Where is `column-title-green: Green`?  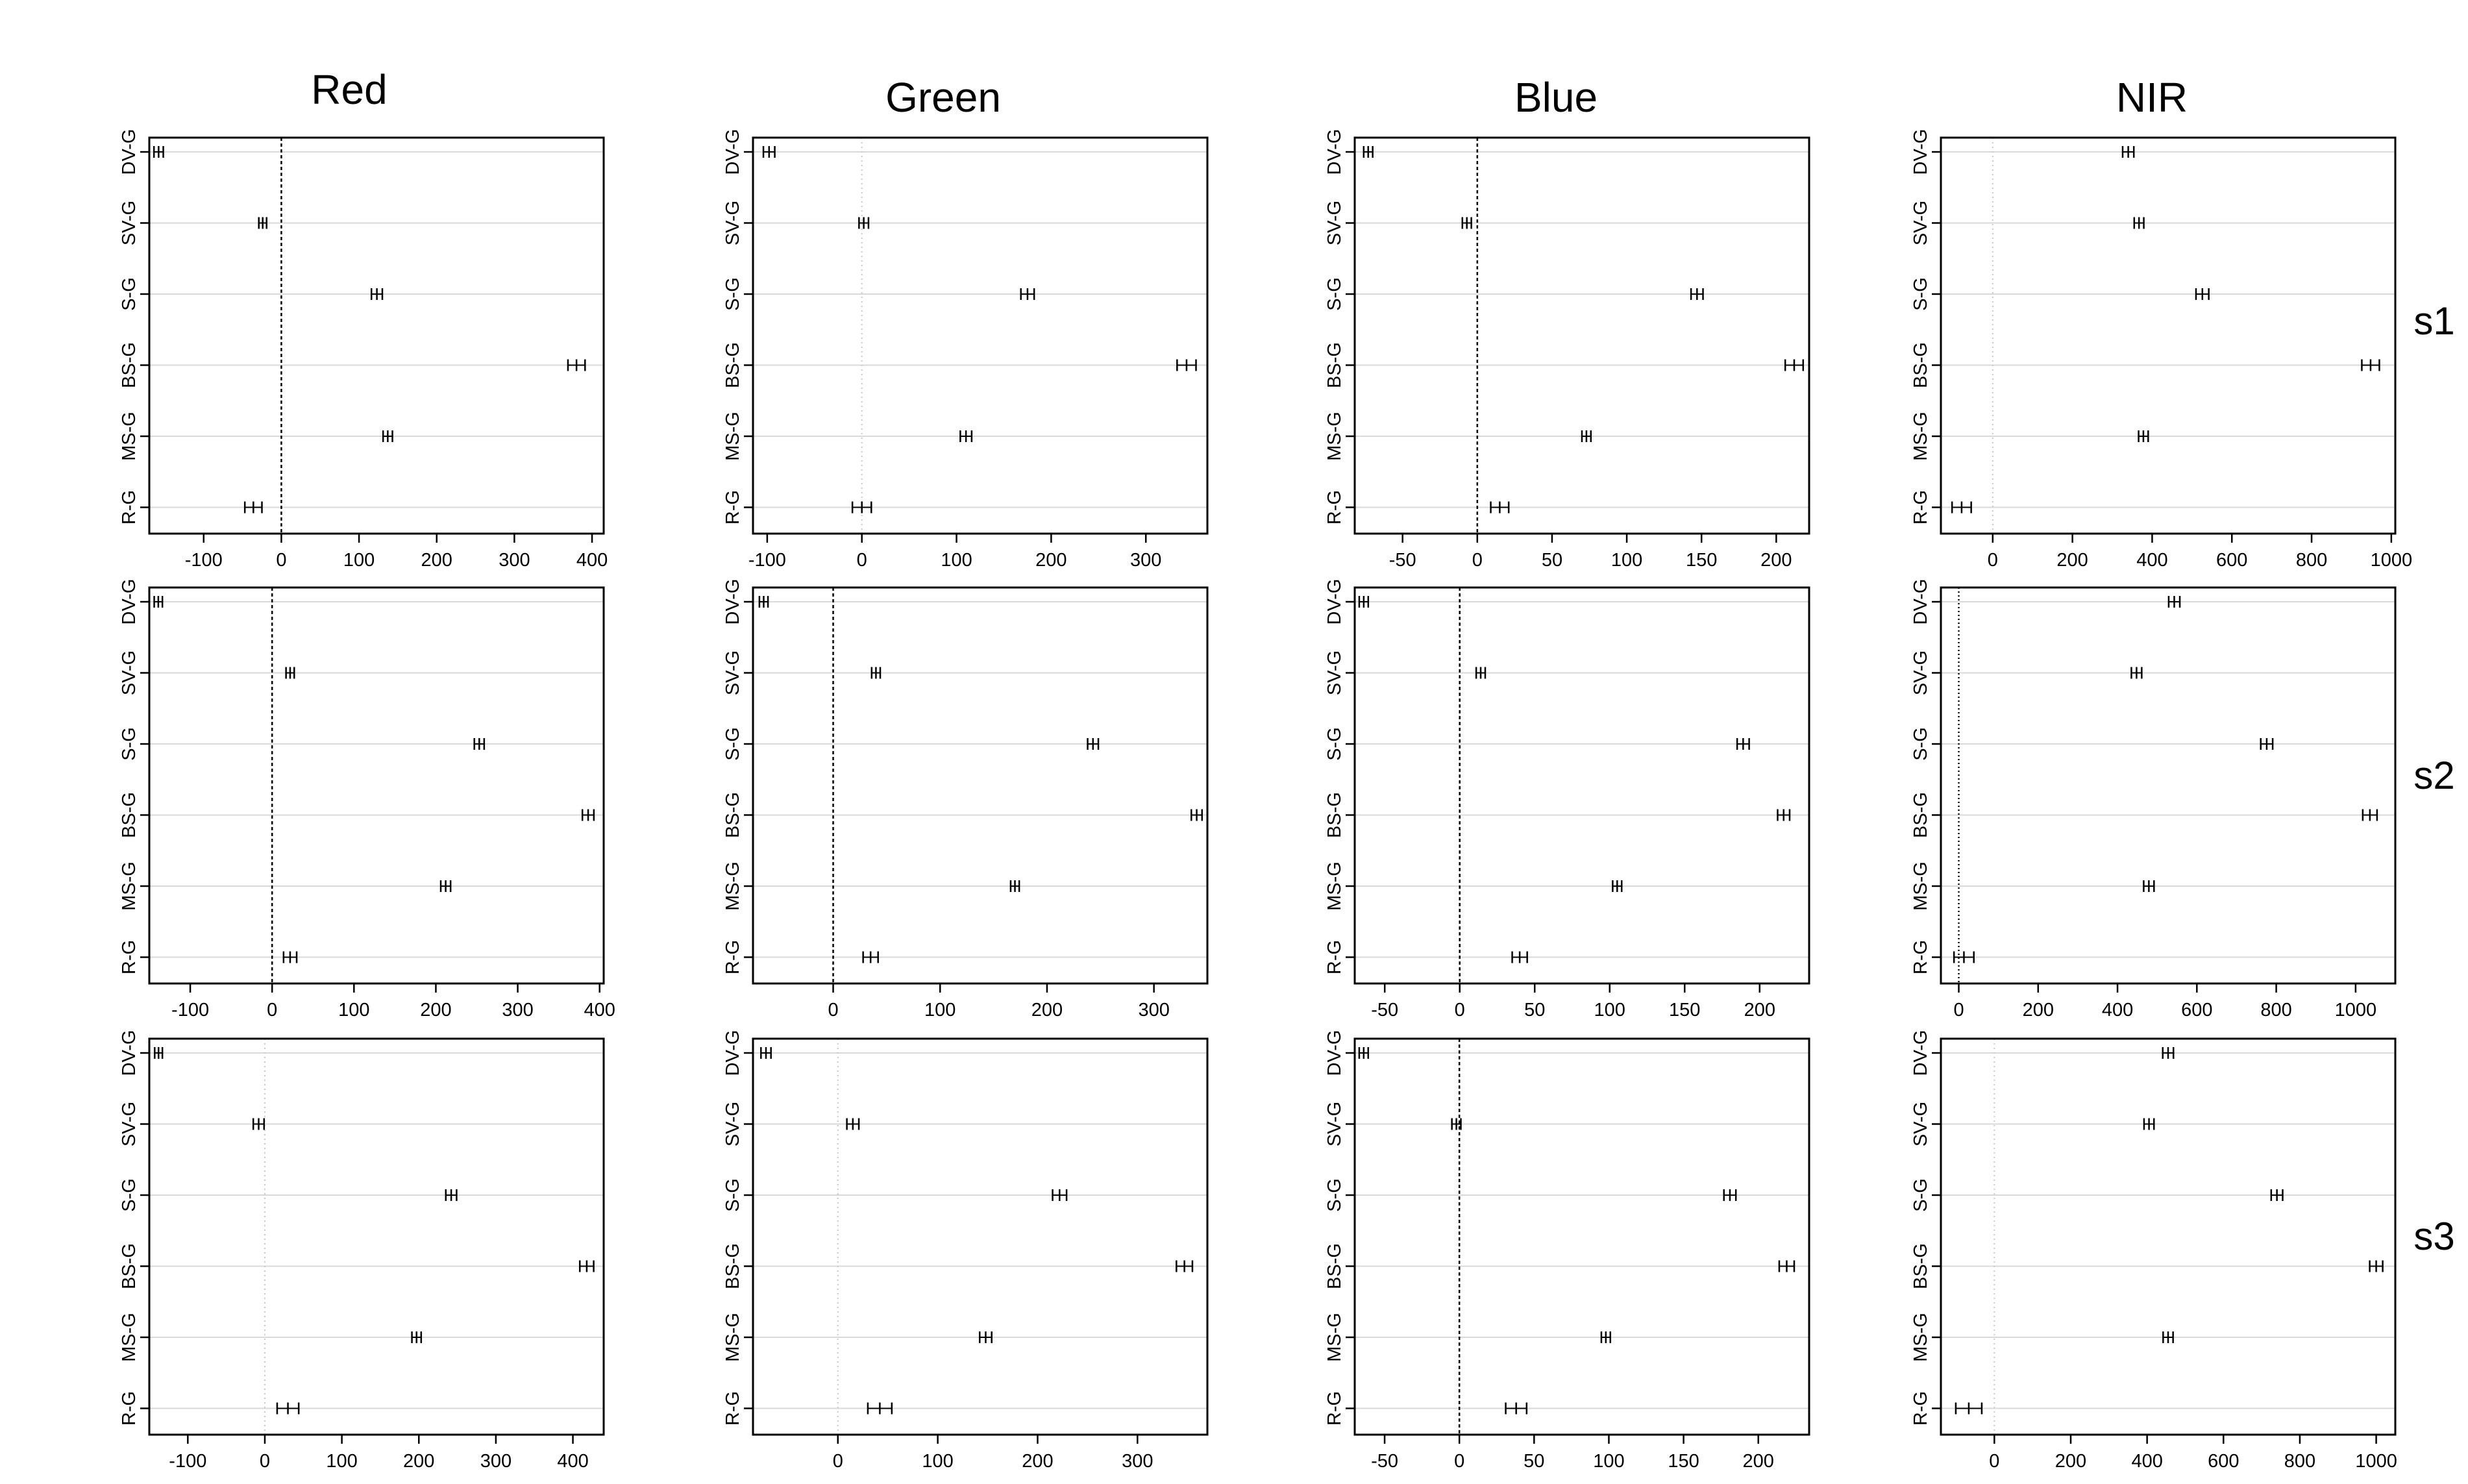
column-title-green: Green is located at coordinates (943, 97).